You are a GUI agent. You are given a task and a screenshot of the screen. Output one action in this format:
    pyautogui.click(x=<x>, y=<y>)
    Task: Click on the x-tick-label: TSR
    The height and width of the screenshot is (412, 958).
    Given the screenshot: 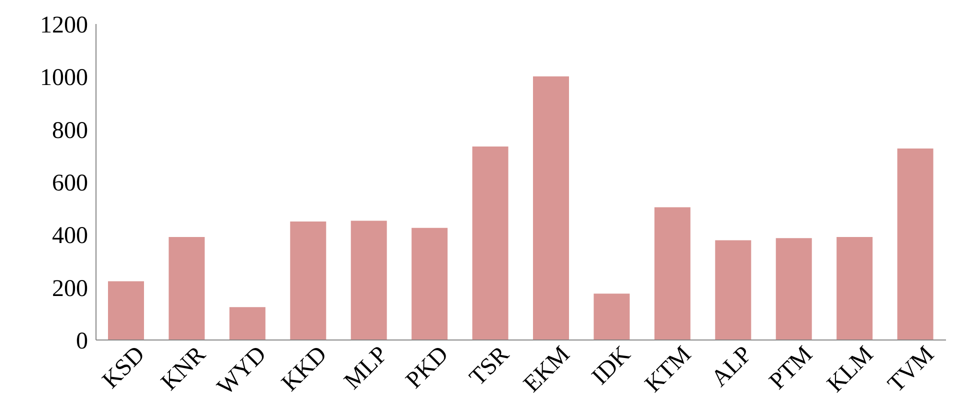 What is the action you would take?
    pyautogui.click(x=489, y=367)
    